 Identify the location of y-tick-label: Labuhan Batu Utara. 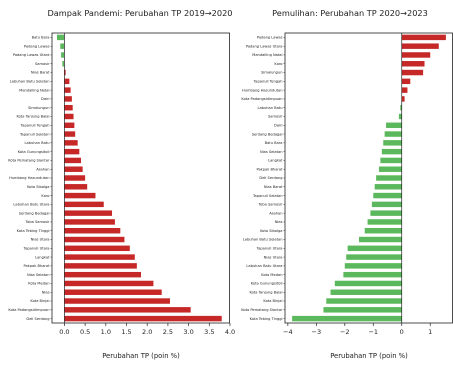
(31, 205).